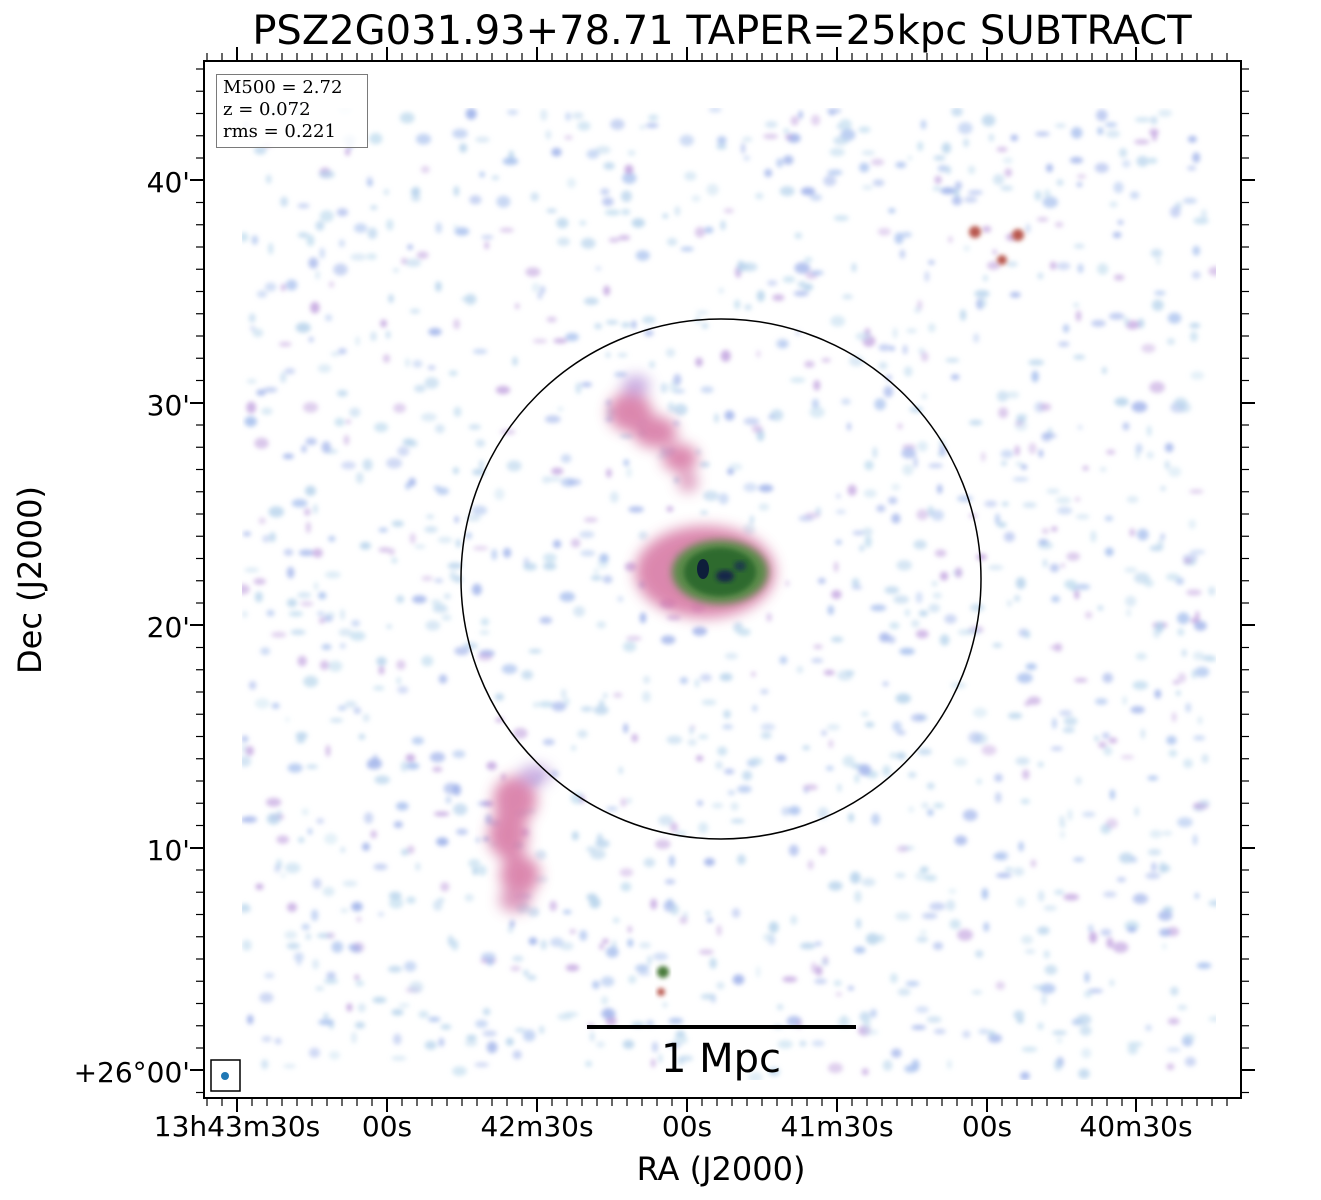 The width and height of the screenshot is (1321, 1200). I want to click on y-tick-label: 30', so click(168, 405).